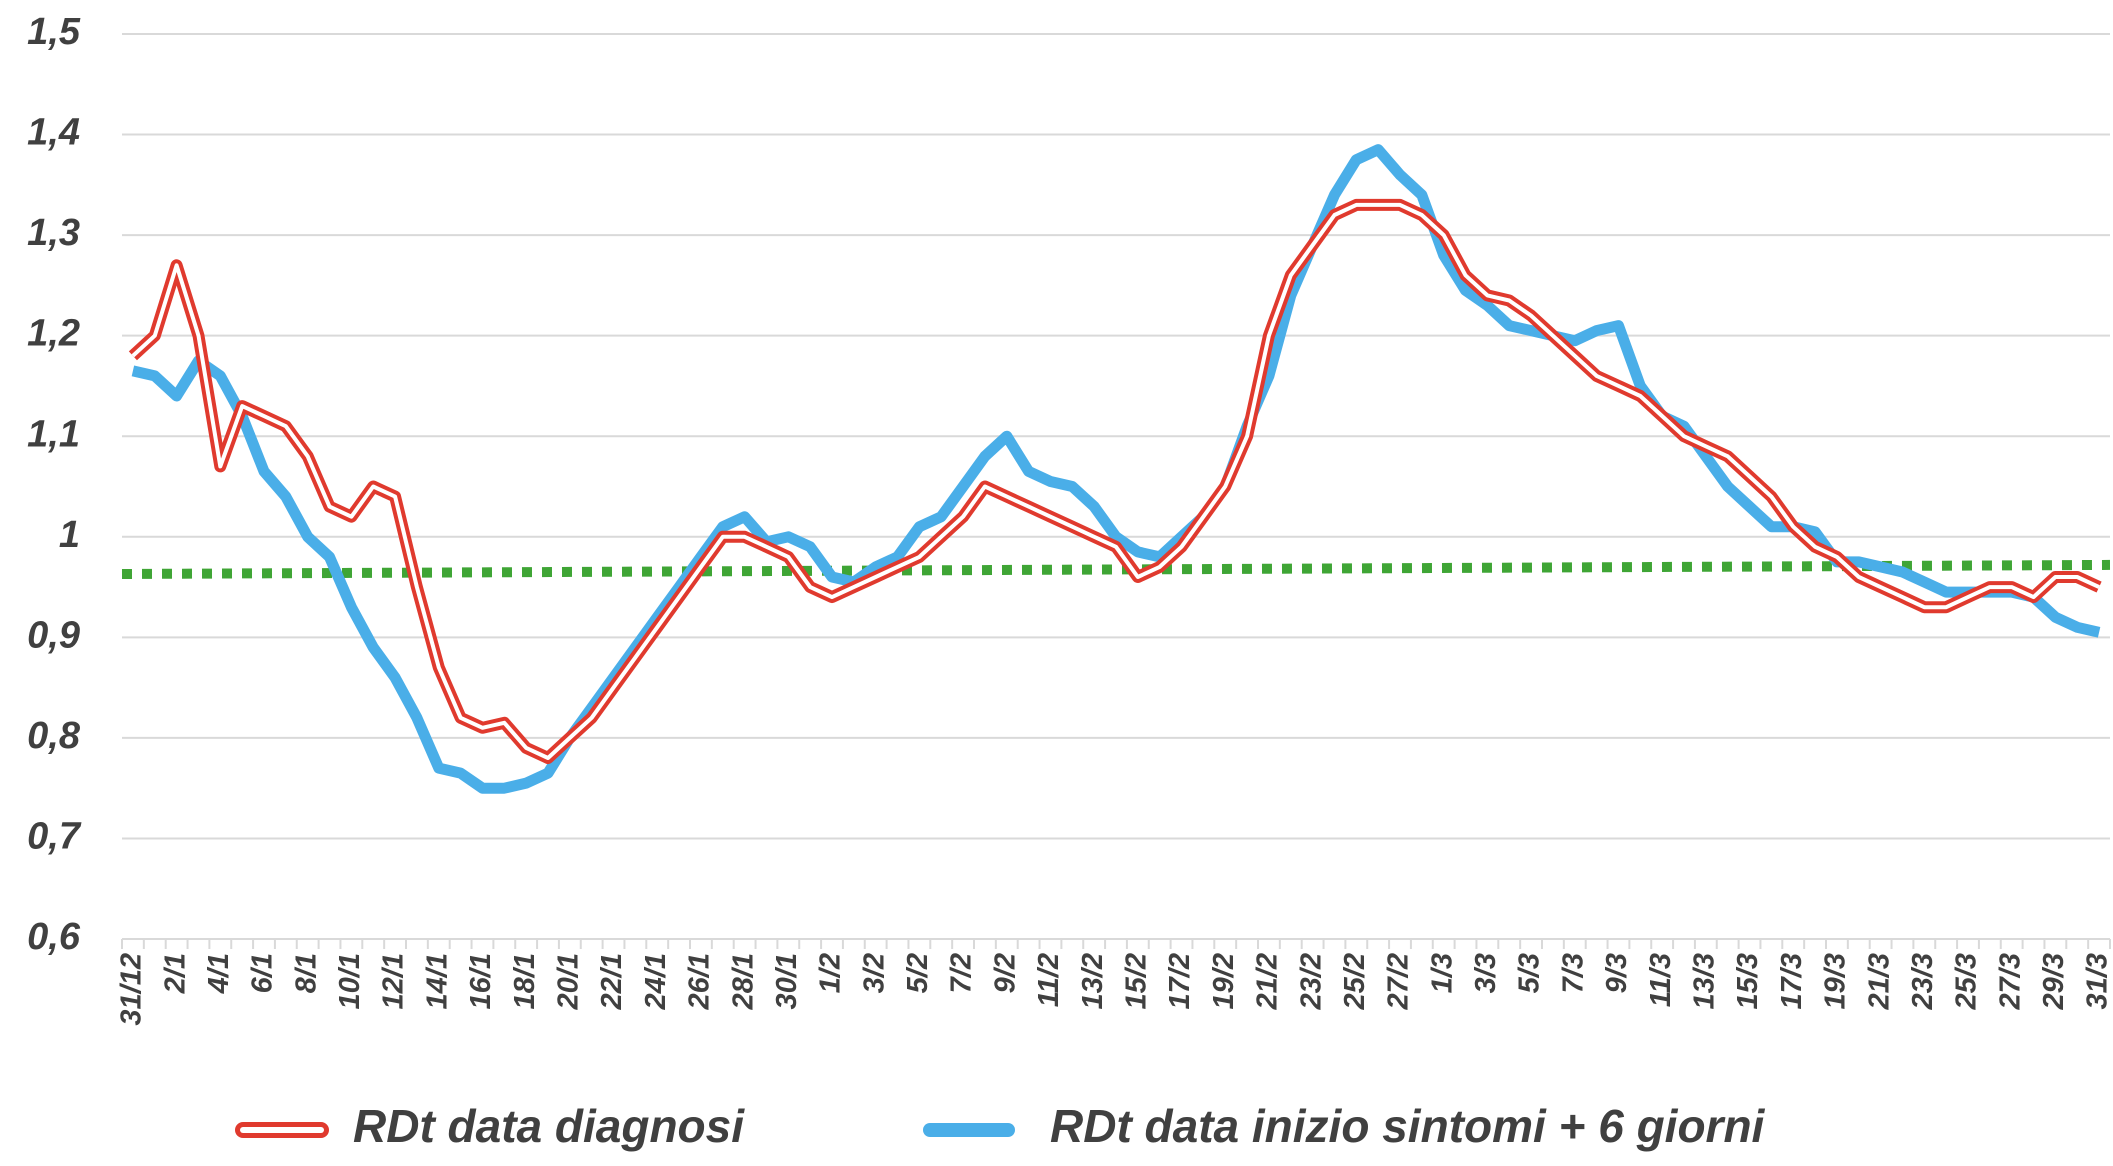  Describe the element at coordinates (350, 981) in the screenshot. I see `x-tick-label: 10/1` at that location.